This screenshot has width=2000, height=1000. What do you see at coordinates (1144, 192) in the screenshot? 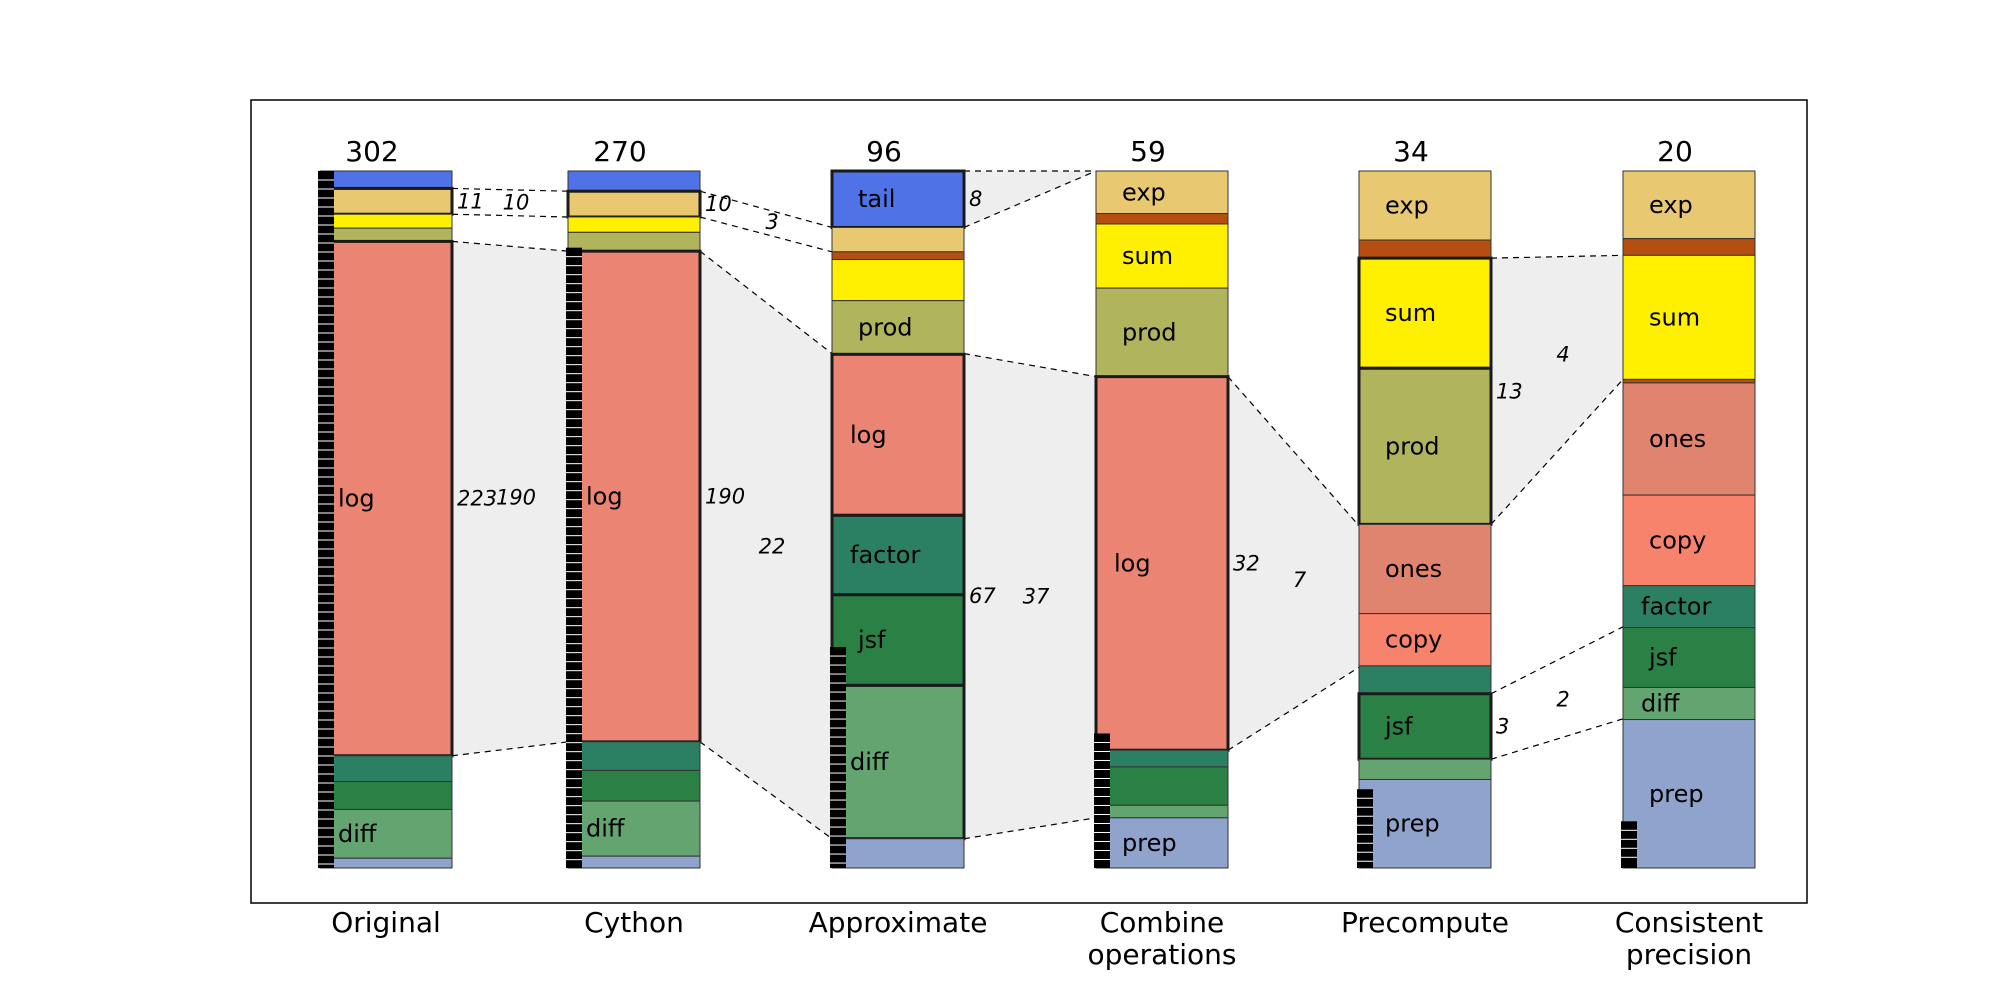
I see `segment-label: exp` at bounding box center [1144, 192].